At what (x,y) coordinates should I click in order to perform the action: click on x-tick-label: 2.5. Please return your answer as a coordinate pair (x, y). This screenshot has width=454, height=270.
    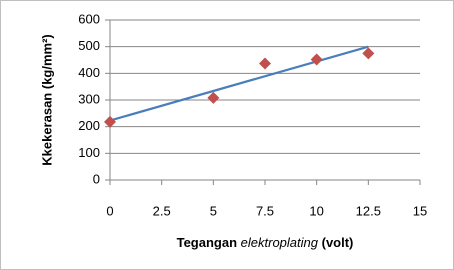
    Looking at the image, I should click on (162, 210).